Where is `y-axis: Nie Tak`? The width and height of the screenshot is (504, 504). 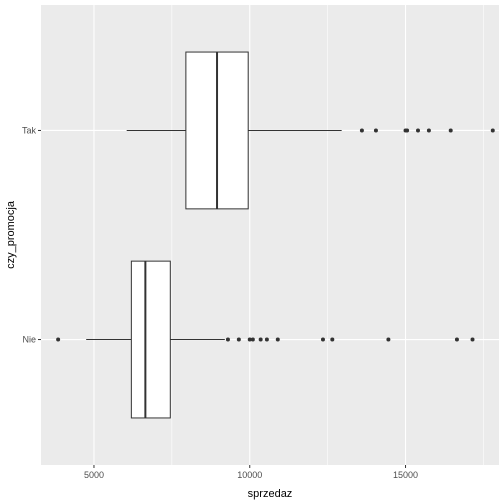
y-axis: Nie Tak is located at coordinates (31, 235).